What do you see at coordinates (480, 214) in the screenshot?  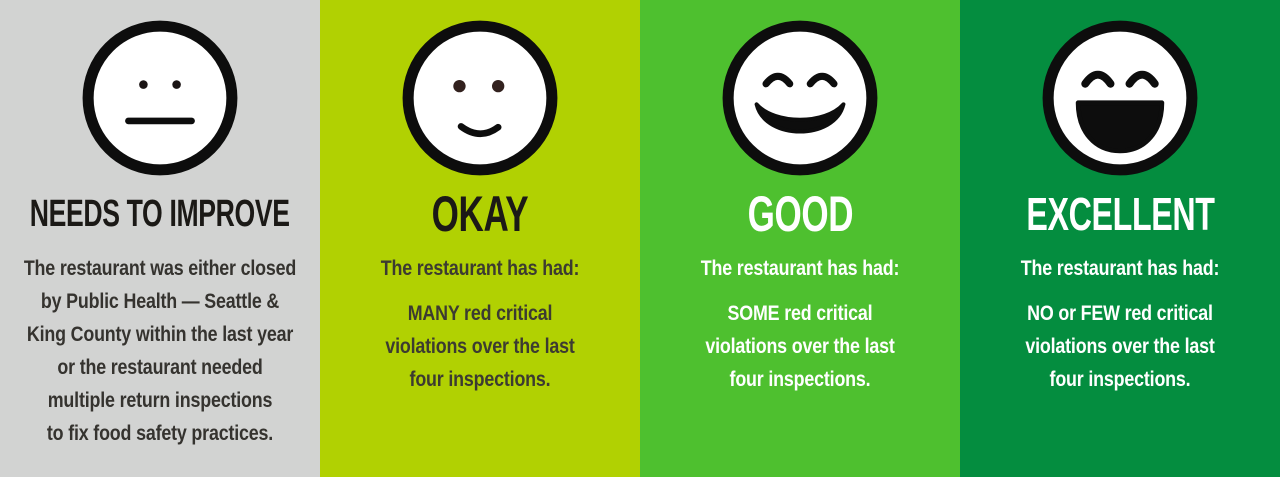 I see `rating-title: OKAY` at bounding box center [480, 214].